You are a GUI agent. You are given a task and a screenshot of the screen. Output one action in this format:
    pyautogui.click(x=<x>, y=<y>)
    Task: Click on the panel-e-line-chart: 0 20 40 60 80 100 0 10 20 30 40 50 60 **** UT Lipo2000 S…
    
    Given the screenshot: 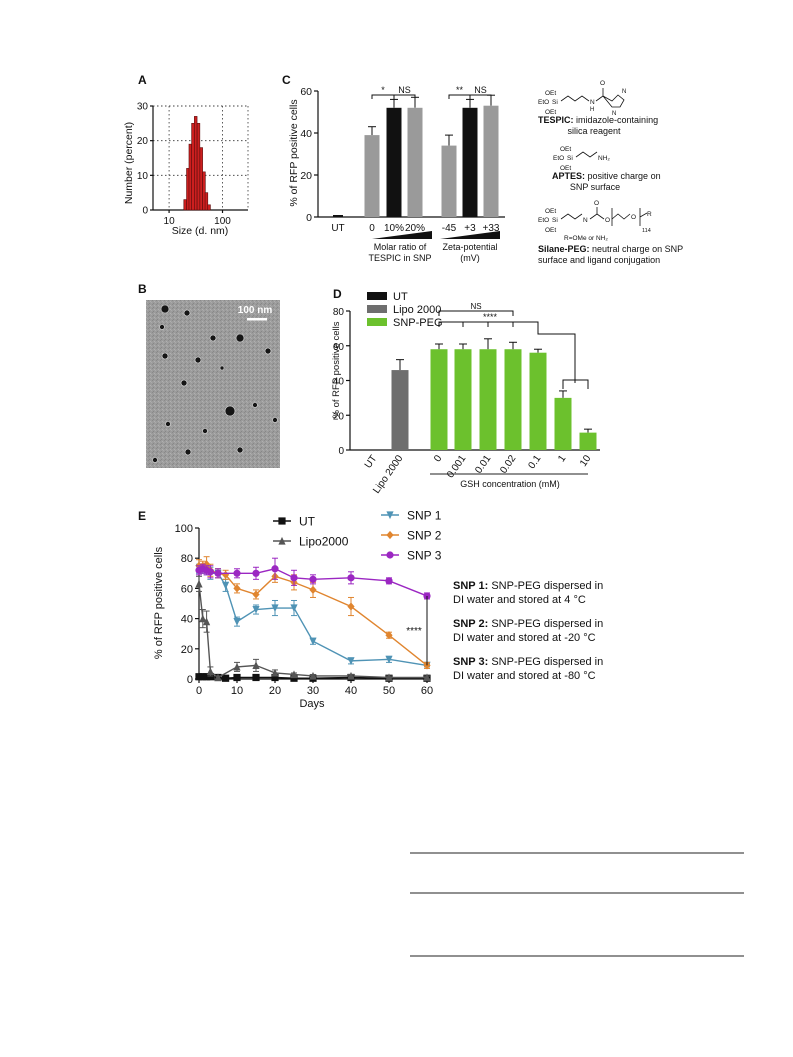 What is the action you would take?
    pyautogui.click(x=308, y=603)
    